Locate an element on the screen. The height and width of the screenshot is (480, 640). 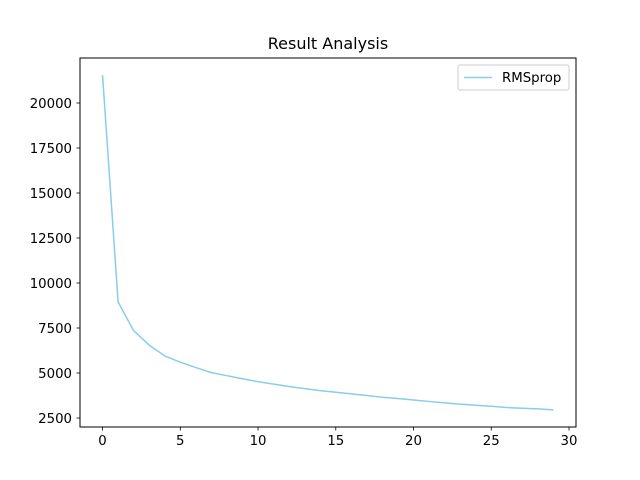
y-tick-label: 7500 is located at coordinates (55, 329).